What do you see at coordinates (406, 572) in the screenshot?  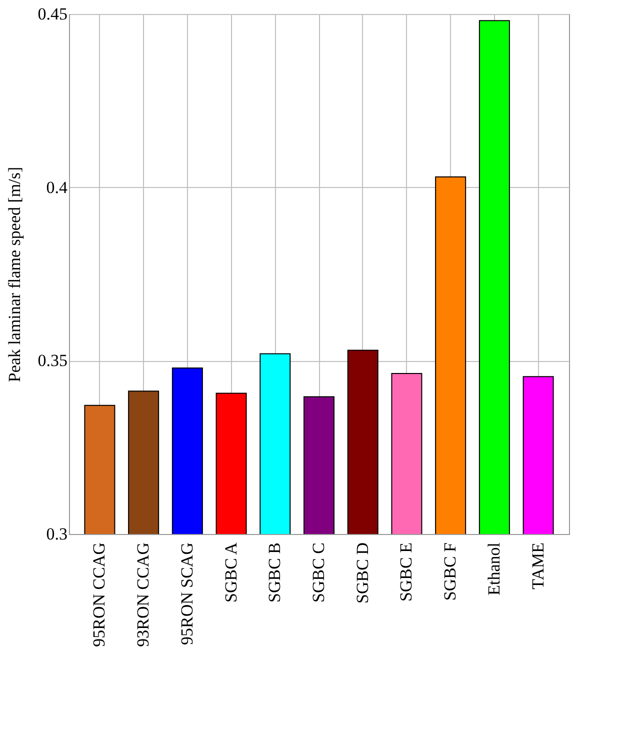 I see `x-tick-label: SGBC E` at bounding box center [406, 572].